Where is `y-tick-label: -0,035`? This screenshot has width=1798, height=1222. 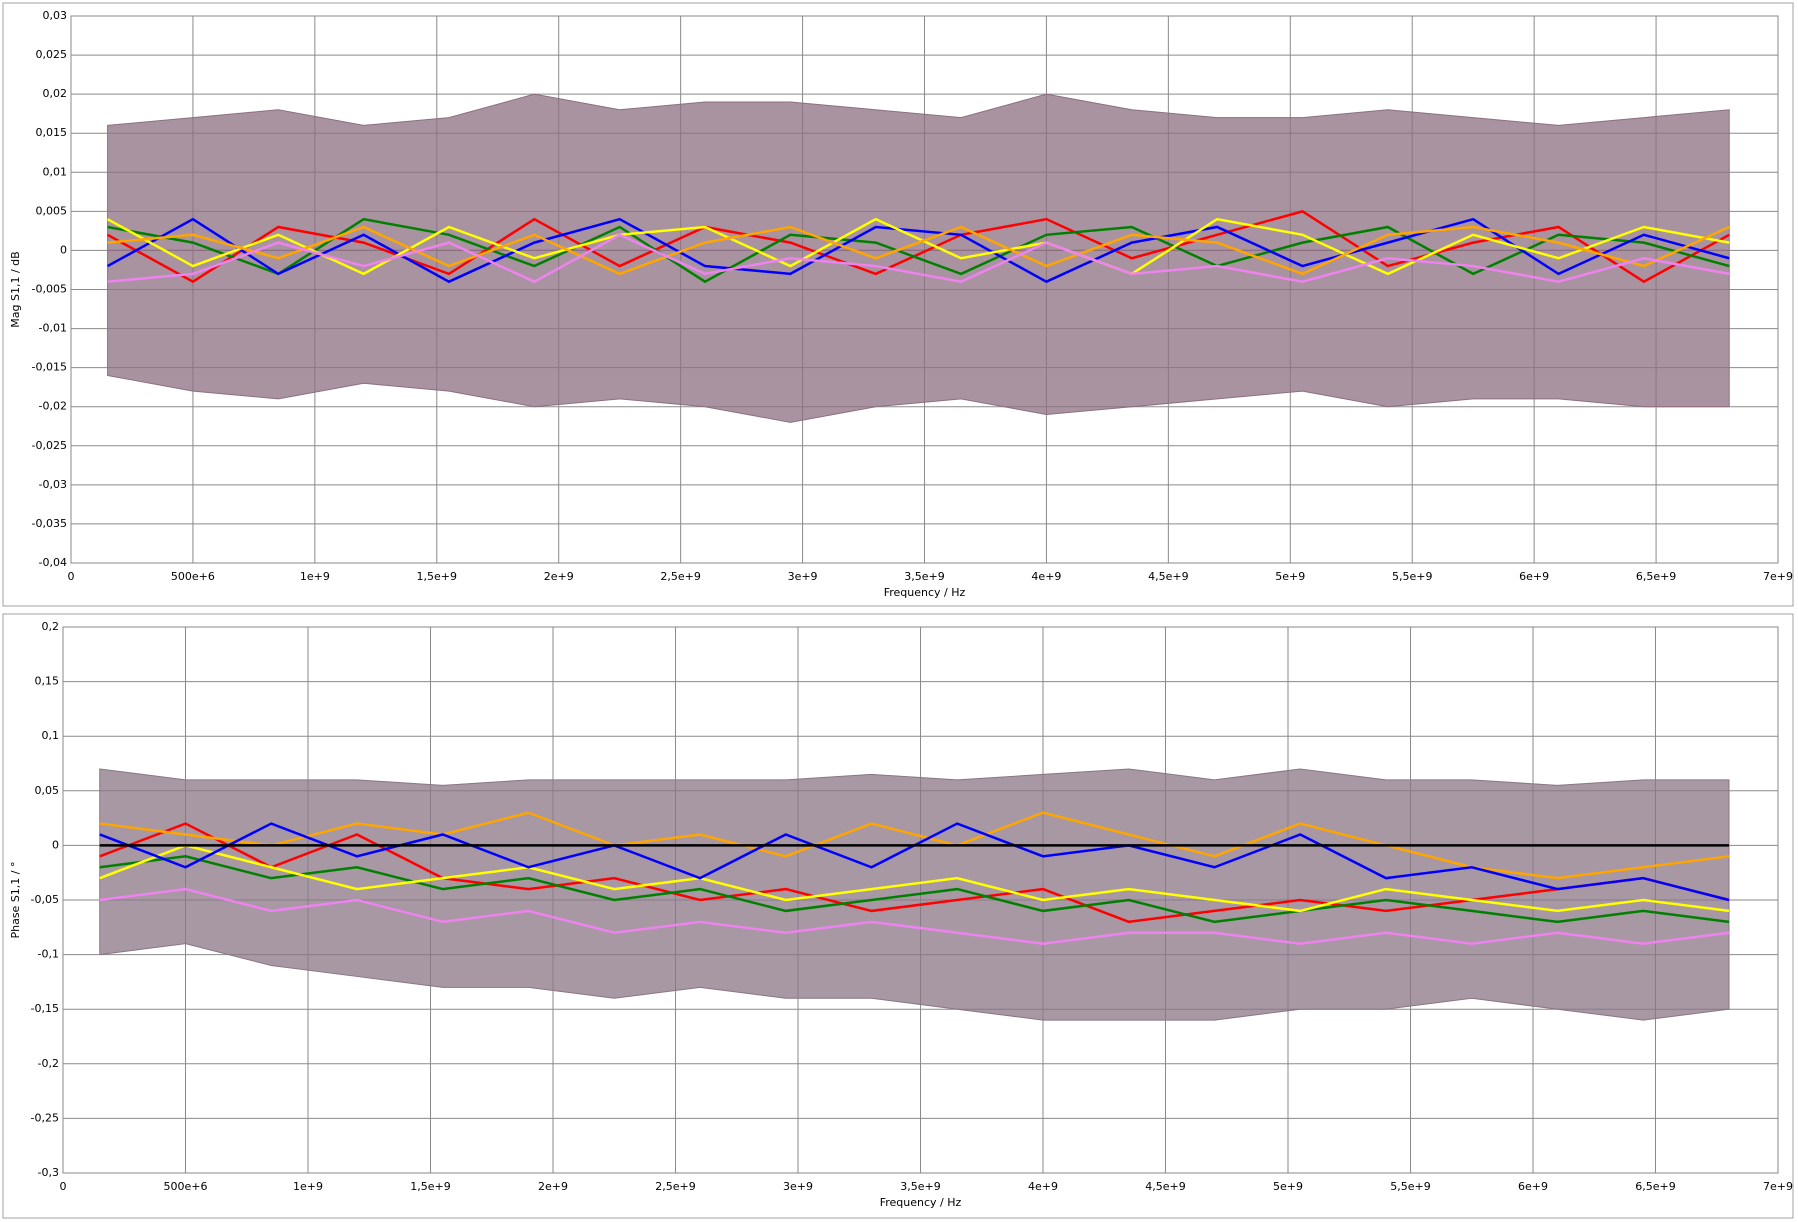 y-tick-label: -0,035 is located at coordinates (49, 523).